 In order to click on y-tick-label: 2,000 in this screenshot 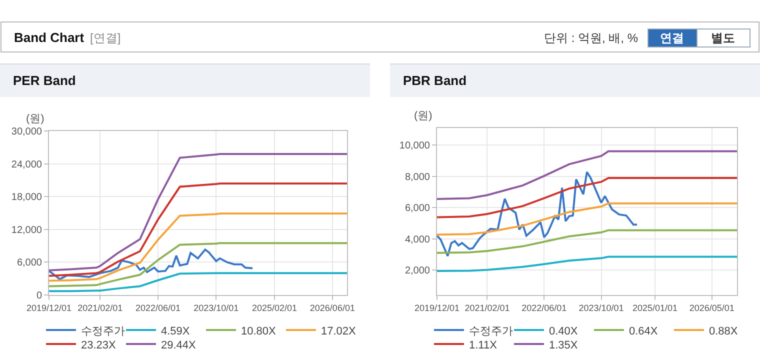, I will do `click(417, 271)`.